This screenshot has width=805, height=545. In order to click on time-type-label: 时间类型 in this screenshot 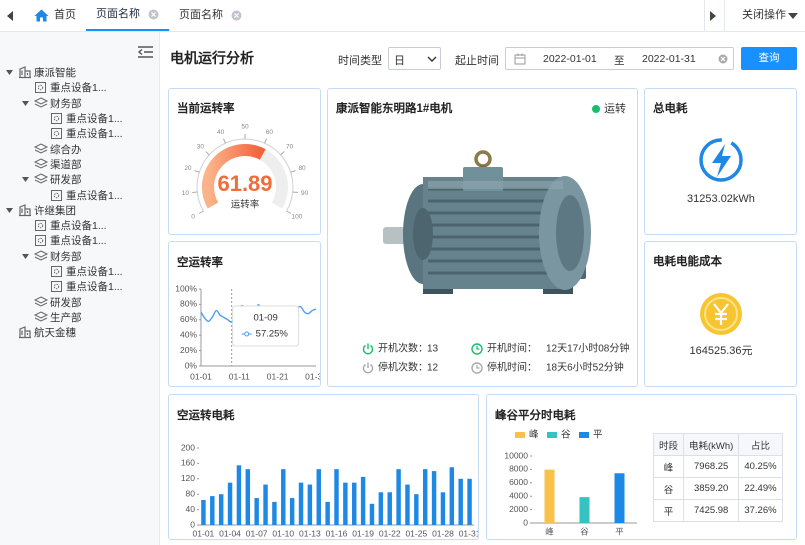, I will do `click(360, 61)`.